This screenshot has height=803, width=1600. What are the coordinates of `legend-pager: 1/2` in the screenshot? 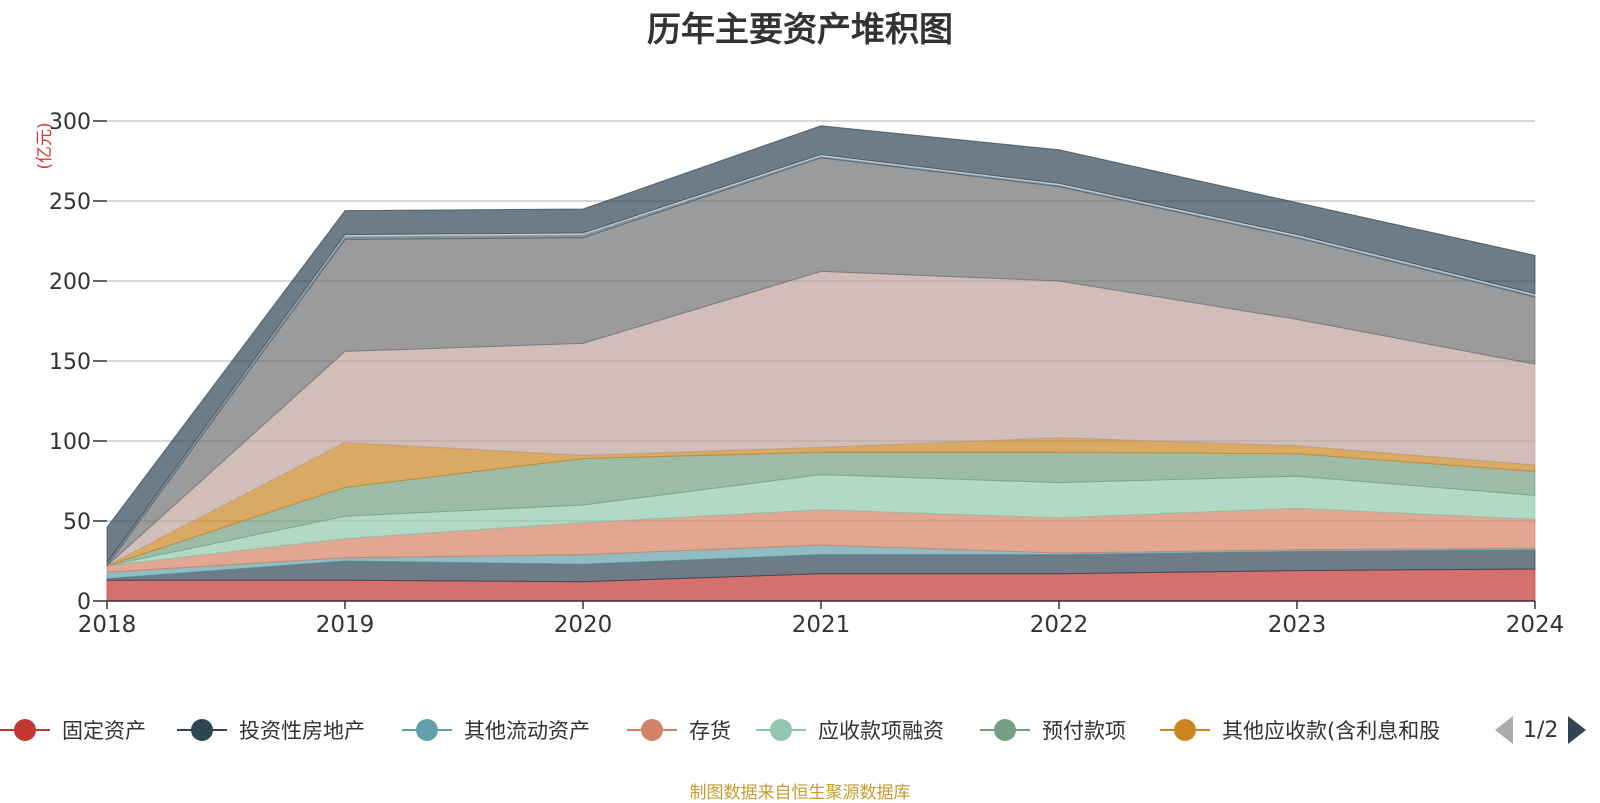 It's located at (1541, 730).